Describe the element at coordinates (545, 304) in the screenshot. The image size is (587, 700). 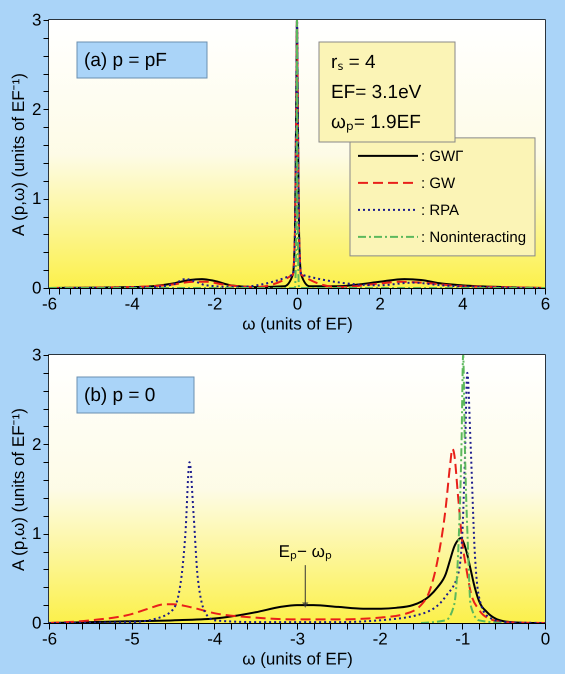
I see `x-tick-label: 6` at that location.